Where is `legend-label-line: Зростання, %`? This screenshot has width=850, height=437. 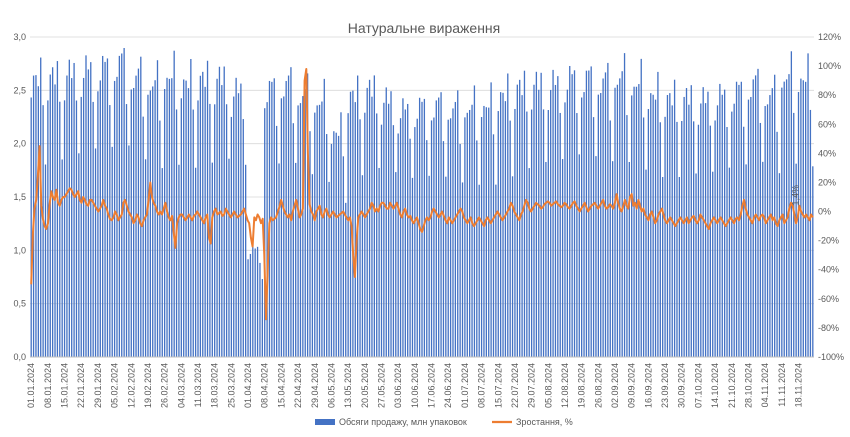
legend-label-line: Зростання, % is located at coordinates (544, 422).